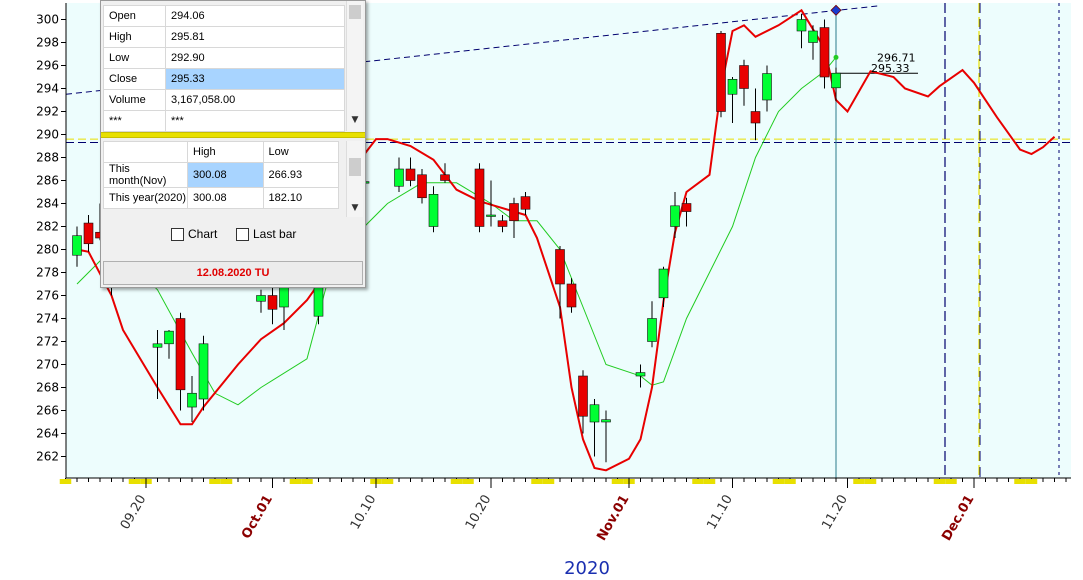 This screenshot has height=580, width=1083. What do you see at coordinates (300, 152) in the screenshot?
I see `range-header: Low` at bounding box center [300, 152].